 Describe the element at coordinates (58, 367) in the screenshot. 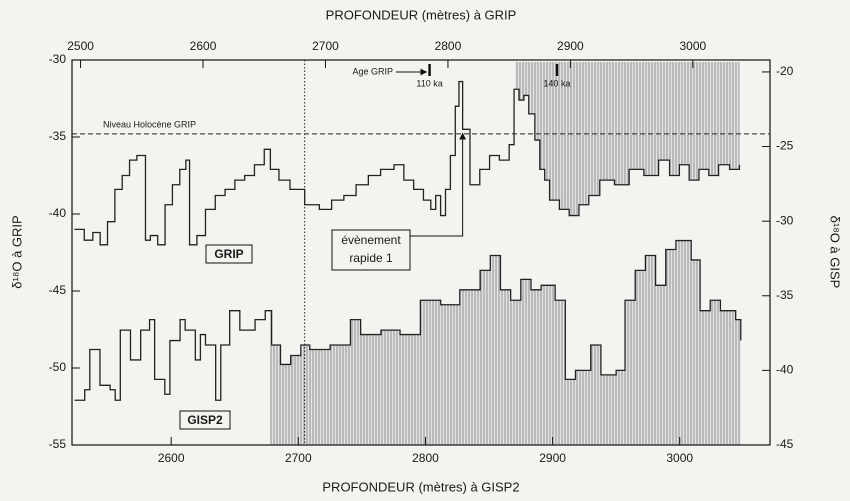

I see `y-tick-label: -50` at that location.